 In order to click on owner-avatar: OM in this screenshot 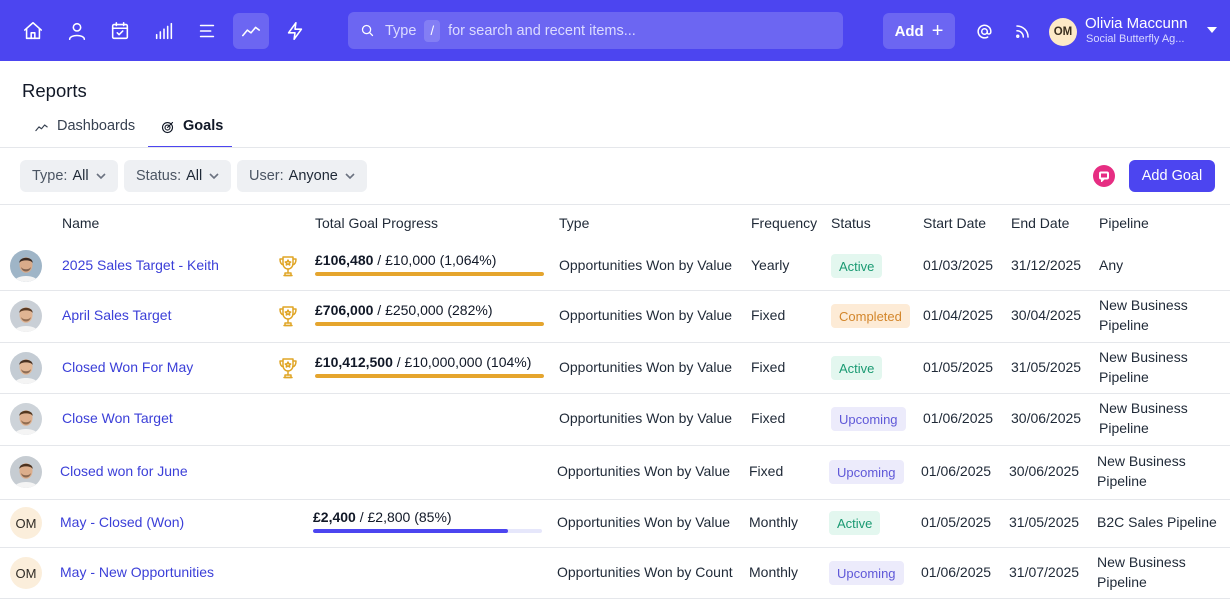, I will do `click(26, 573)`.